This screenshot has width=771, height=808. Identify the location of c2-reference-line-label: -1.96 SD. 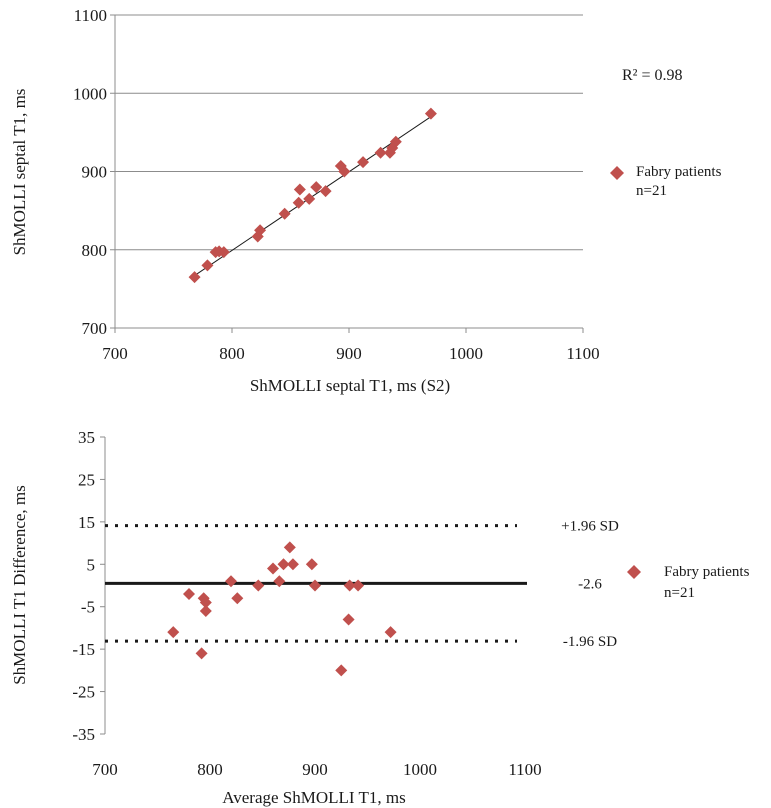
(590, 642).